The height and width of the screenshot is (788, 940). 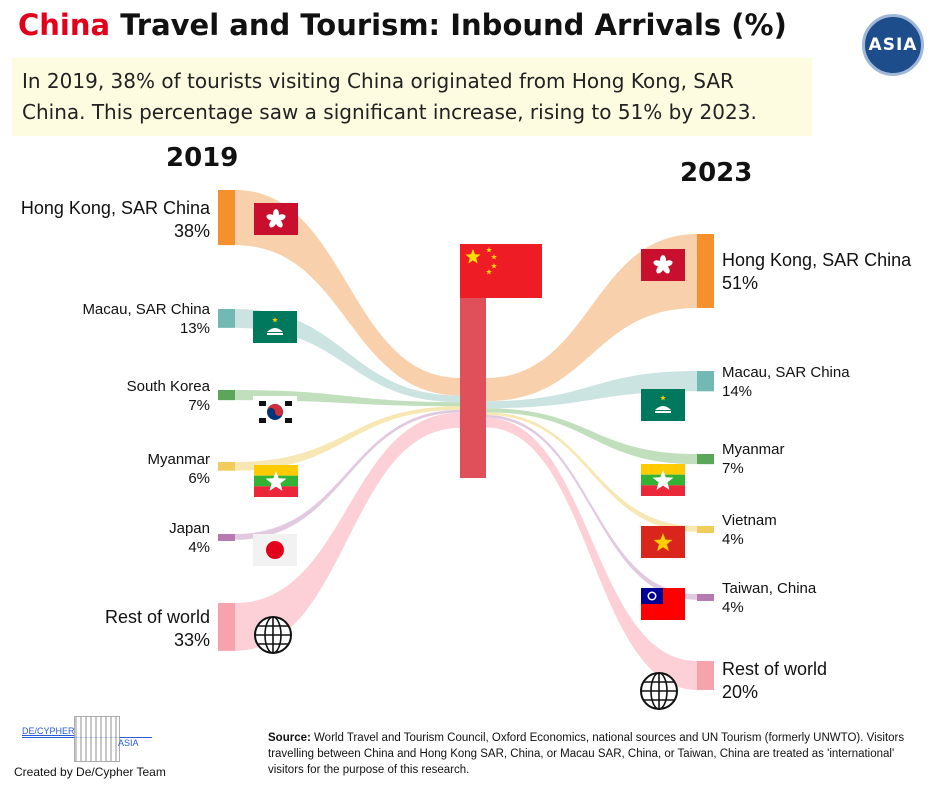 I want to click on right-label-0: Hong Kong, SAR China 51%, so click(x=816, y=272).